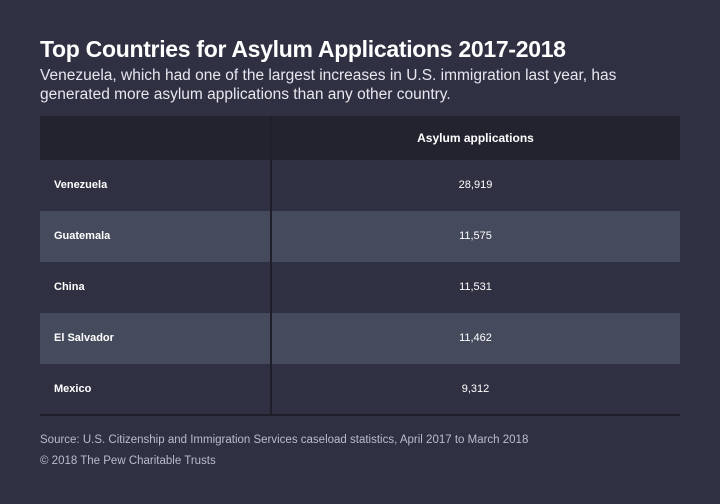 Image resolution: width=720 pixels, height=504 pixels. I want to click on table-bottom-rule, so click(360, 415).